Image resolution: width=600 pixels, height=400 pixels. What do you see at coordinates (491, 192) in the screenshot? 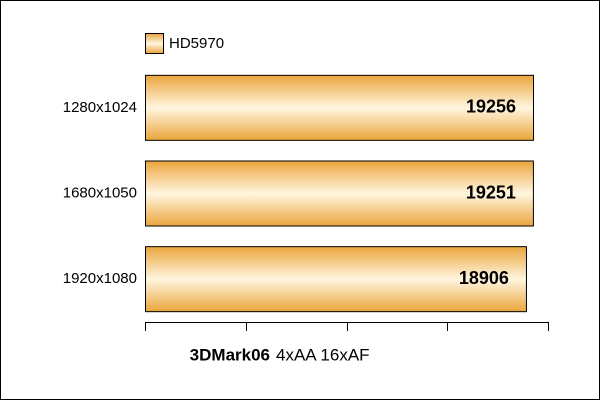
I see `value-label: 19251` at bounding box center [491, 192].